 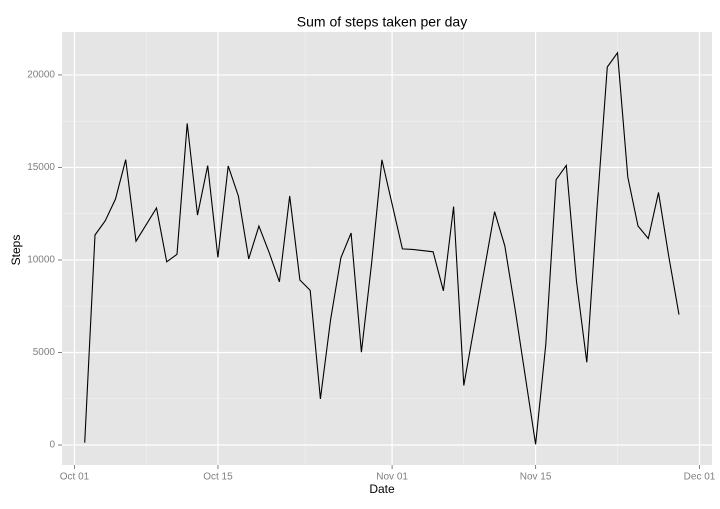 What do you see at coordinates (41, 260) in the screenshot?
I see `y-tick-label: 10000` at bounding box center [41, 260].